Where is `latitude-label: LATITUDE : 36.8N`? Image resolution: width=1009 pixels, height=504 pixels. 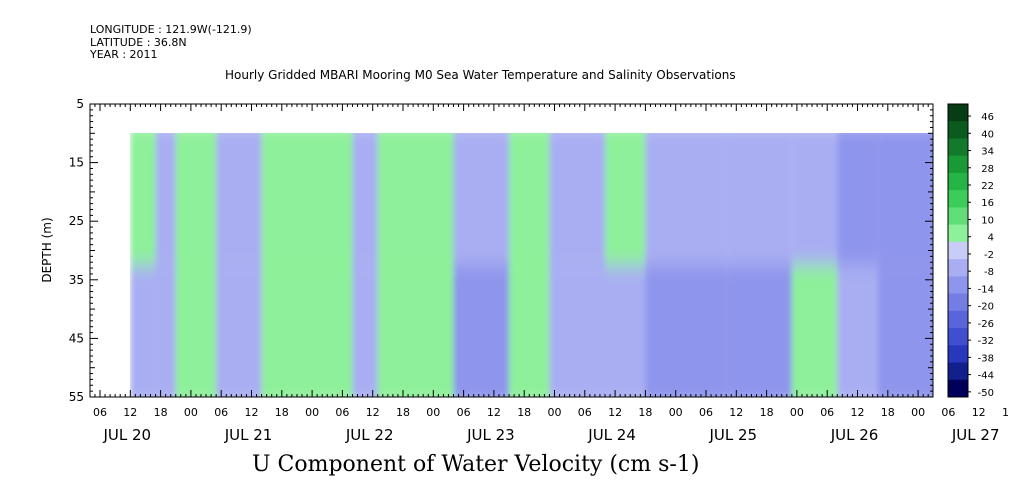 latitude-label: LATITUDE : 36.8N is located at coordinates (138, 42).